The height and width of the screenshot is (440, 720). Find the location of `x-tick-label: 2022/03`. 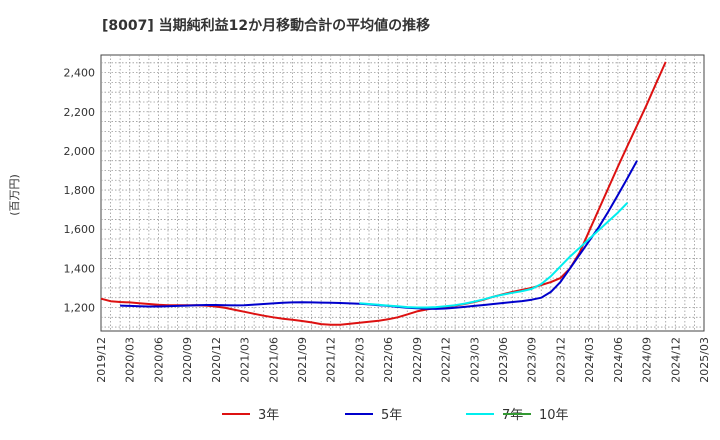

x-tick-label: 2022/03 is located at coordinates (359, 360).